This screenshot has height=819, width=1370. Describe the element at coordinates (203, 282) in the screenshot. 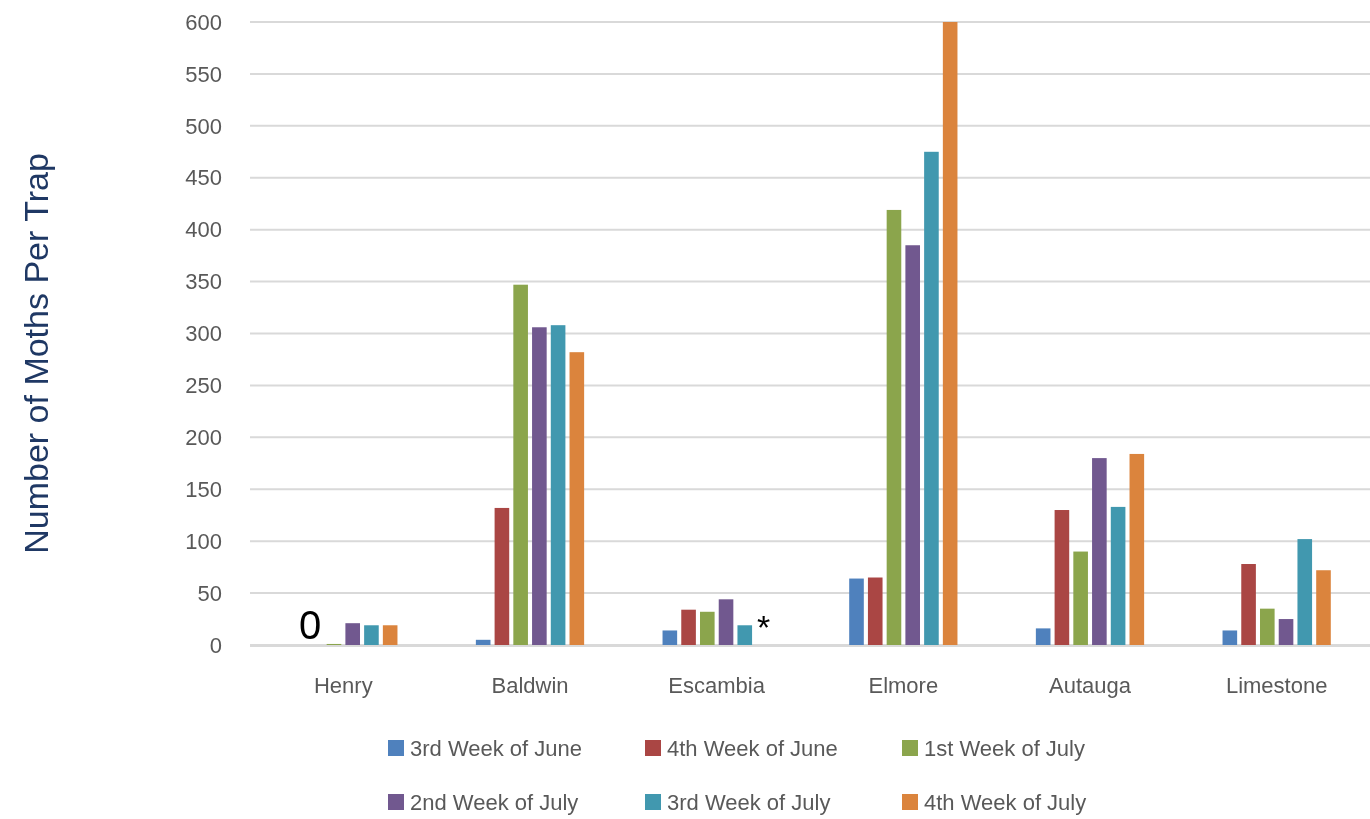

I see `y-tick-label: 350` at that location.